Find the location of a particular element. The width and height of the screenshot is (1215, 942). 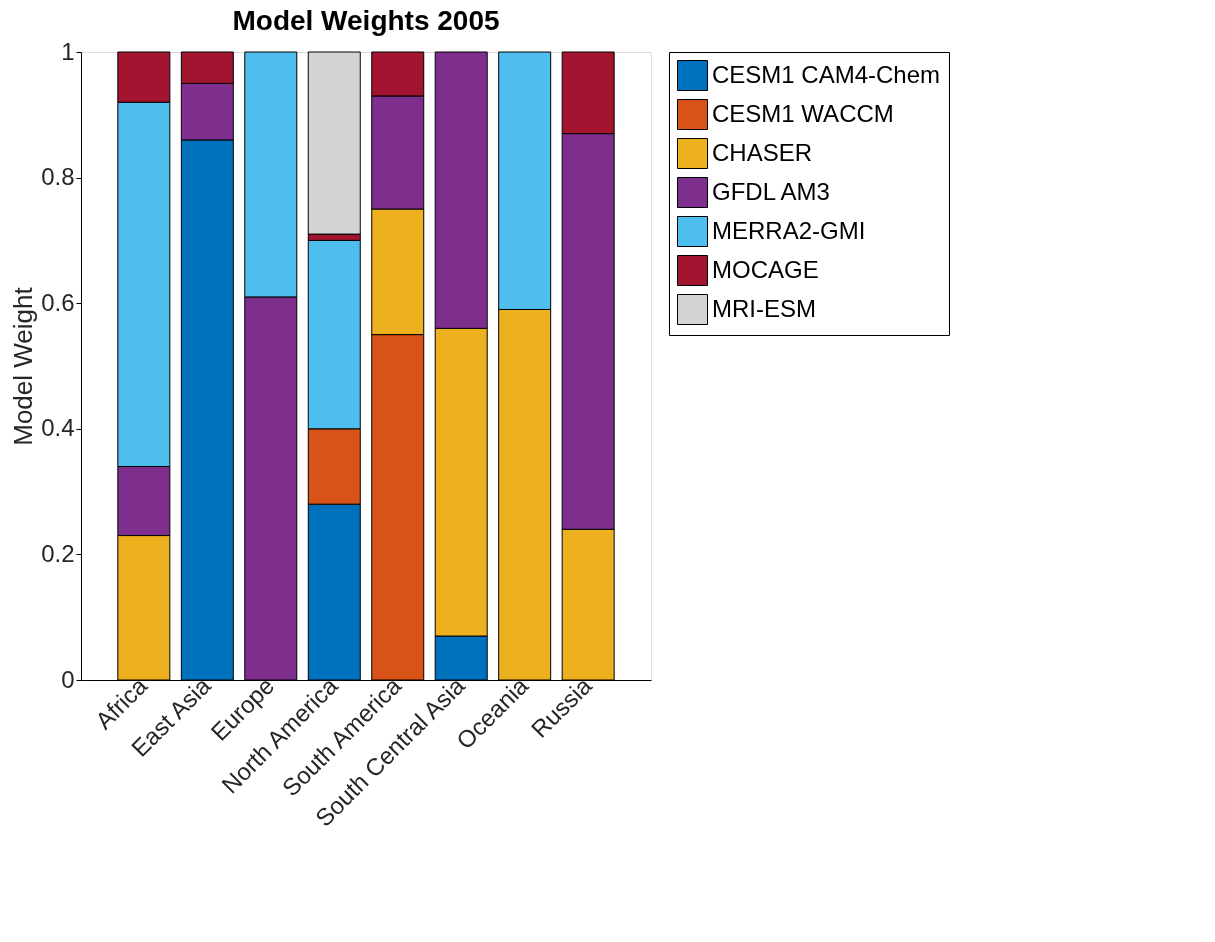

y-tick-label: 1 is located at coordinates (68, 51).